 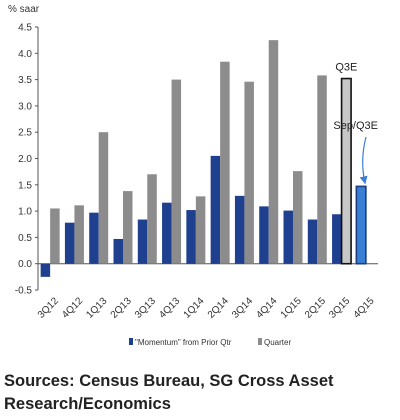 I want to click on legend-label-quarter: Quarter, so click(x=277, y=342).